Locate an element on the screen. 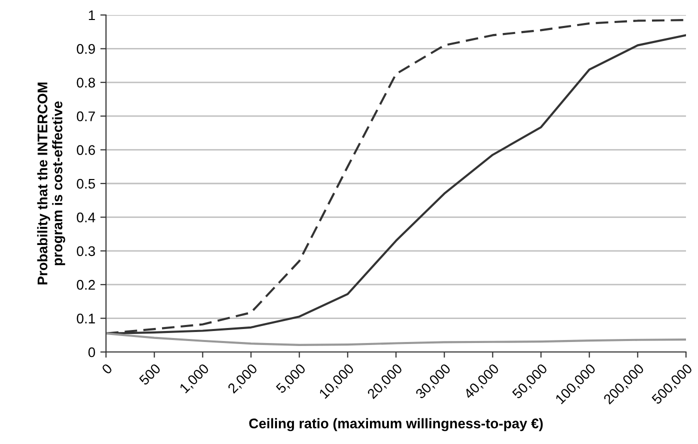  x-tick-label: 500 is located at coordinates (150, 374).